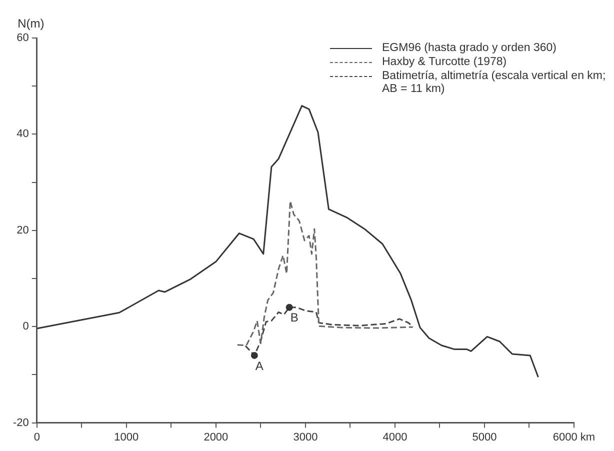 This screenshot has height=451, width=614. What do you see at coordinates (22, 38) in the screenshot?
I see `y-tick-label: 60` at bounding box center [22, 38].